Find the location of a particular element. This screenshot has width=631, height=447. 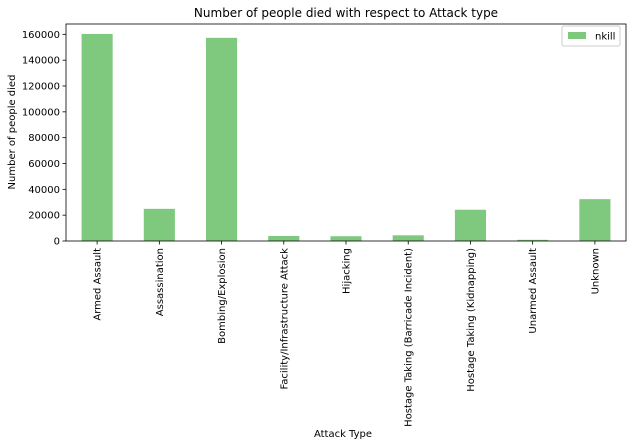

x-tick-label: Unknown is located at coordinates (595, 271).